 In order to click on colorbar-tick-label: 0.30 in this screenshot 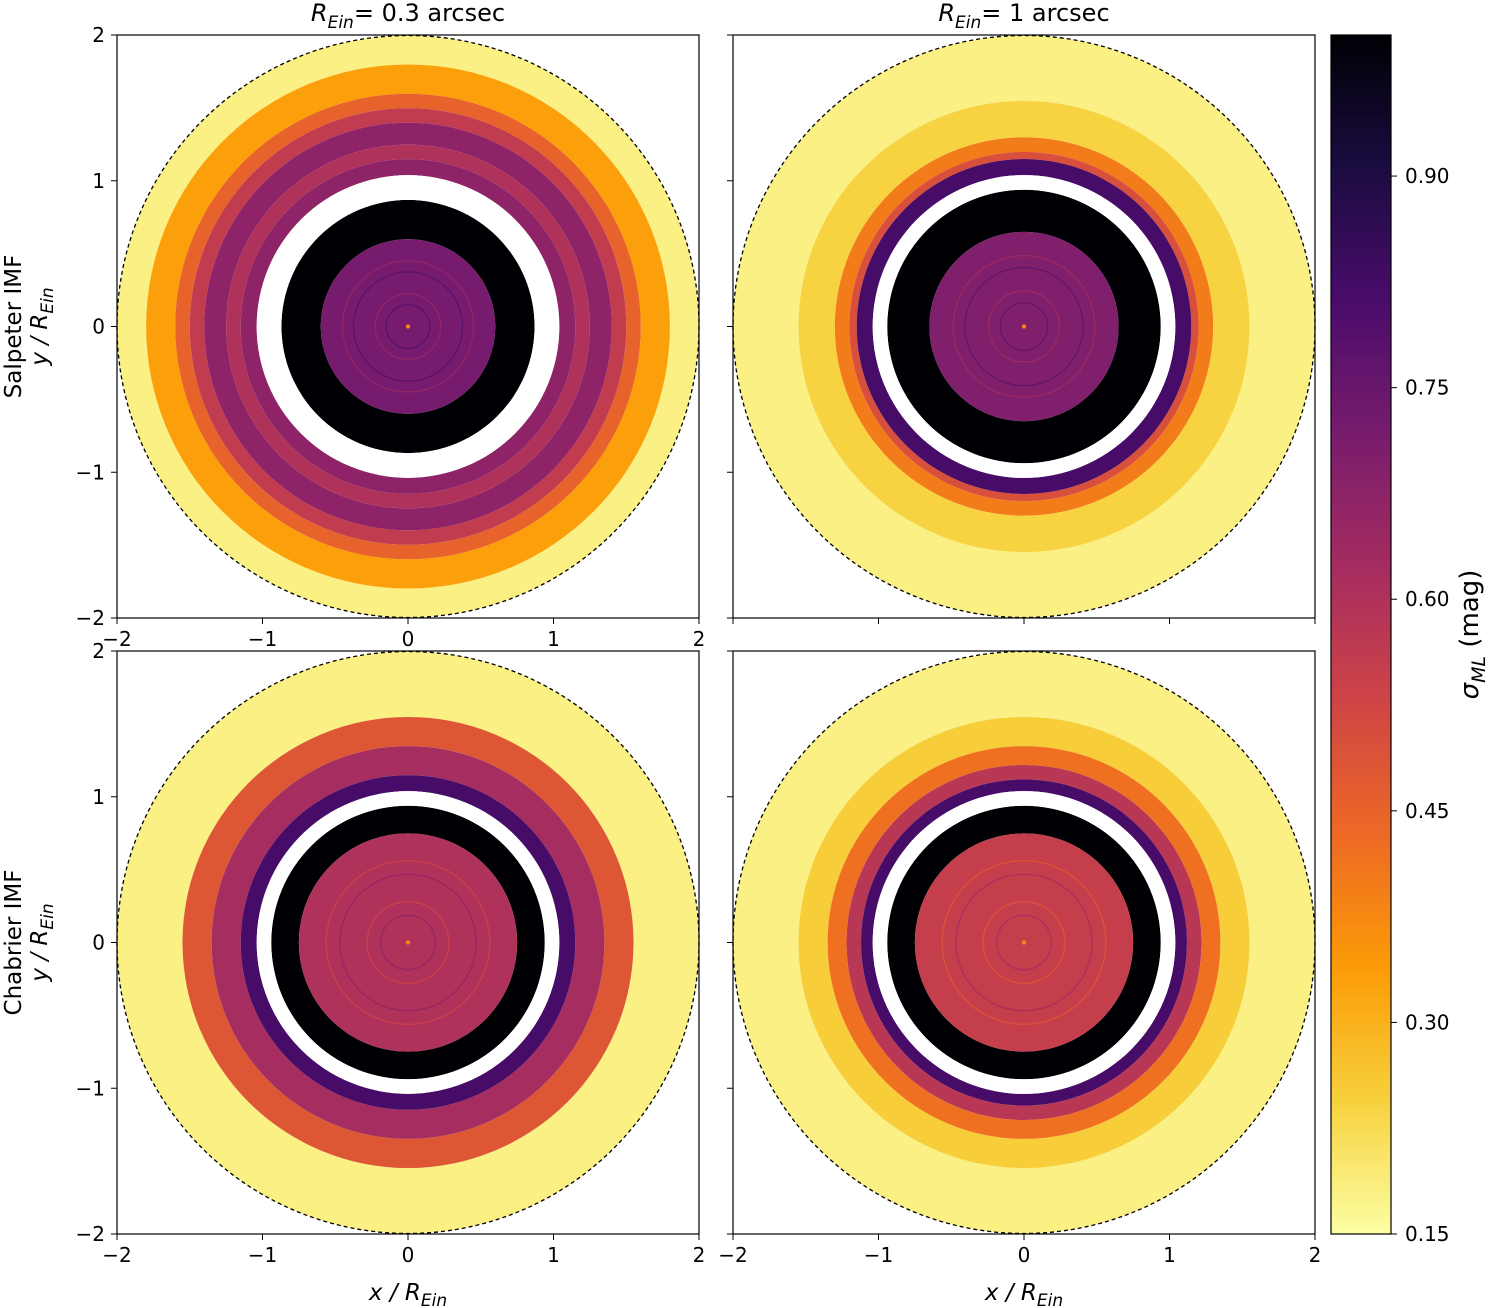, I will do `click(1427, 1022)`.